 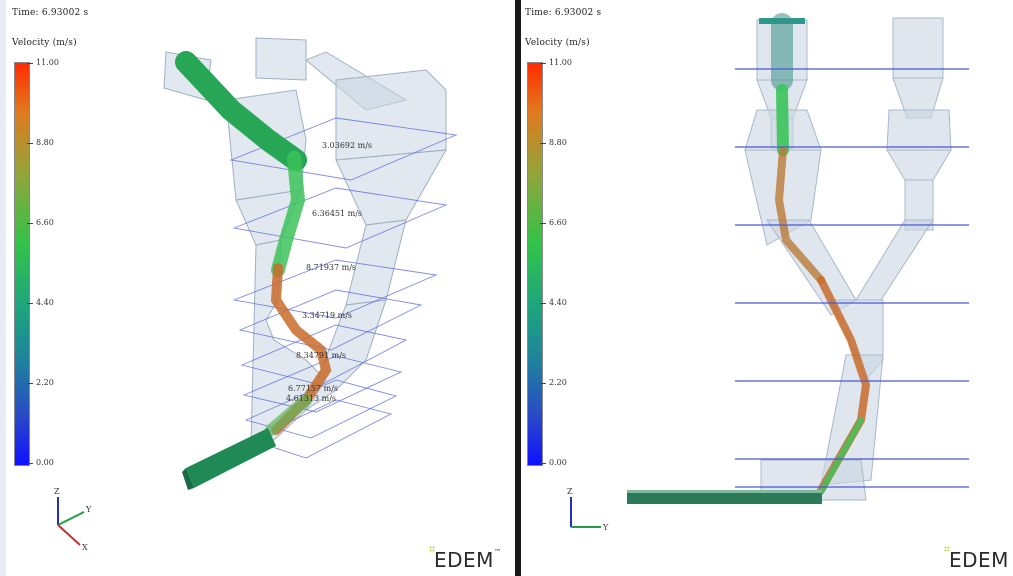 I want to click on viewport-divider, so click(x=518, y=288).